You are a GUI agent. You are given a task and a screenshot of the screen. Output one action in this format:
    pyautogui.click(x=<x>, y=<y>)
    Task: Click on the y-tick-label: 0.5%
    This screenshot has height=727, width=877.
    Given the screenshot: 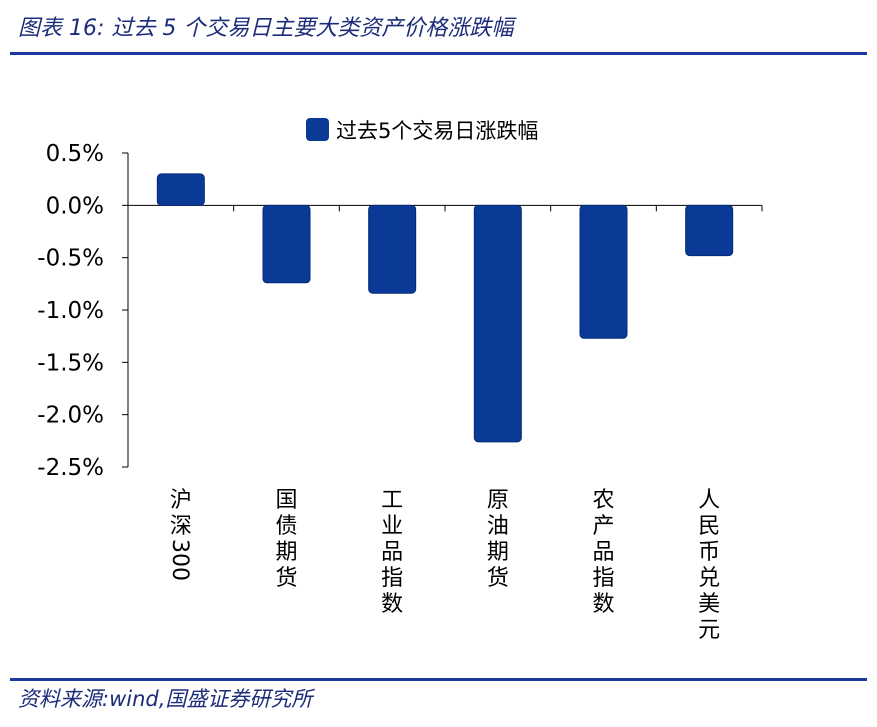 What is the action you would take?
    pyautogui.click(x=75, y=154)
    